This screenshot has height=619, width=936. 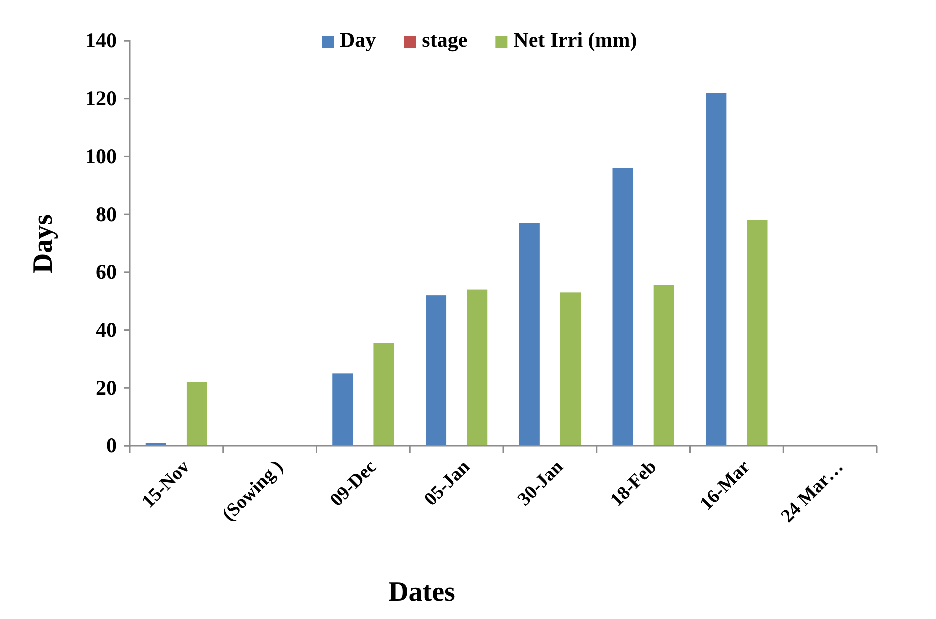 What do you see at coordinates (106, 272) in the screenshot?
I see `y-tick-label: 60` at bounding box center [106, 272].